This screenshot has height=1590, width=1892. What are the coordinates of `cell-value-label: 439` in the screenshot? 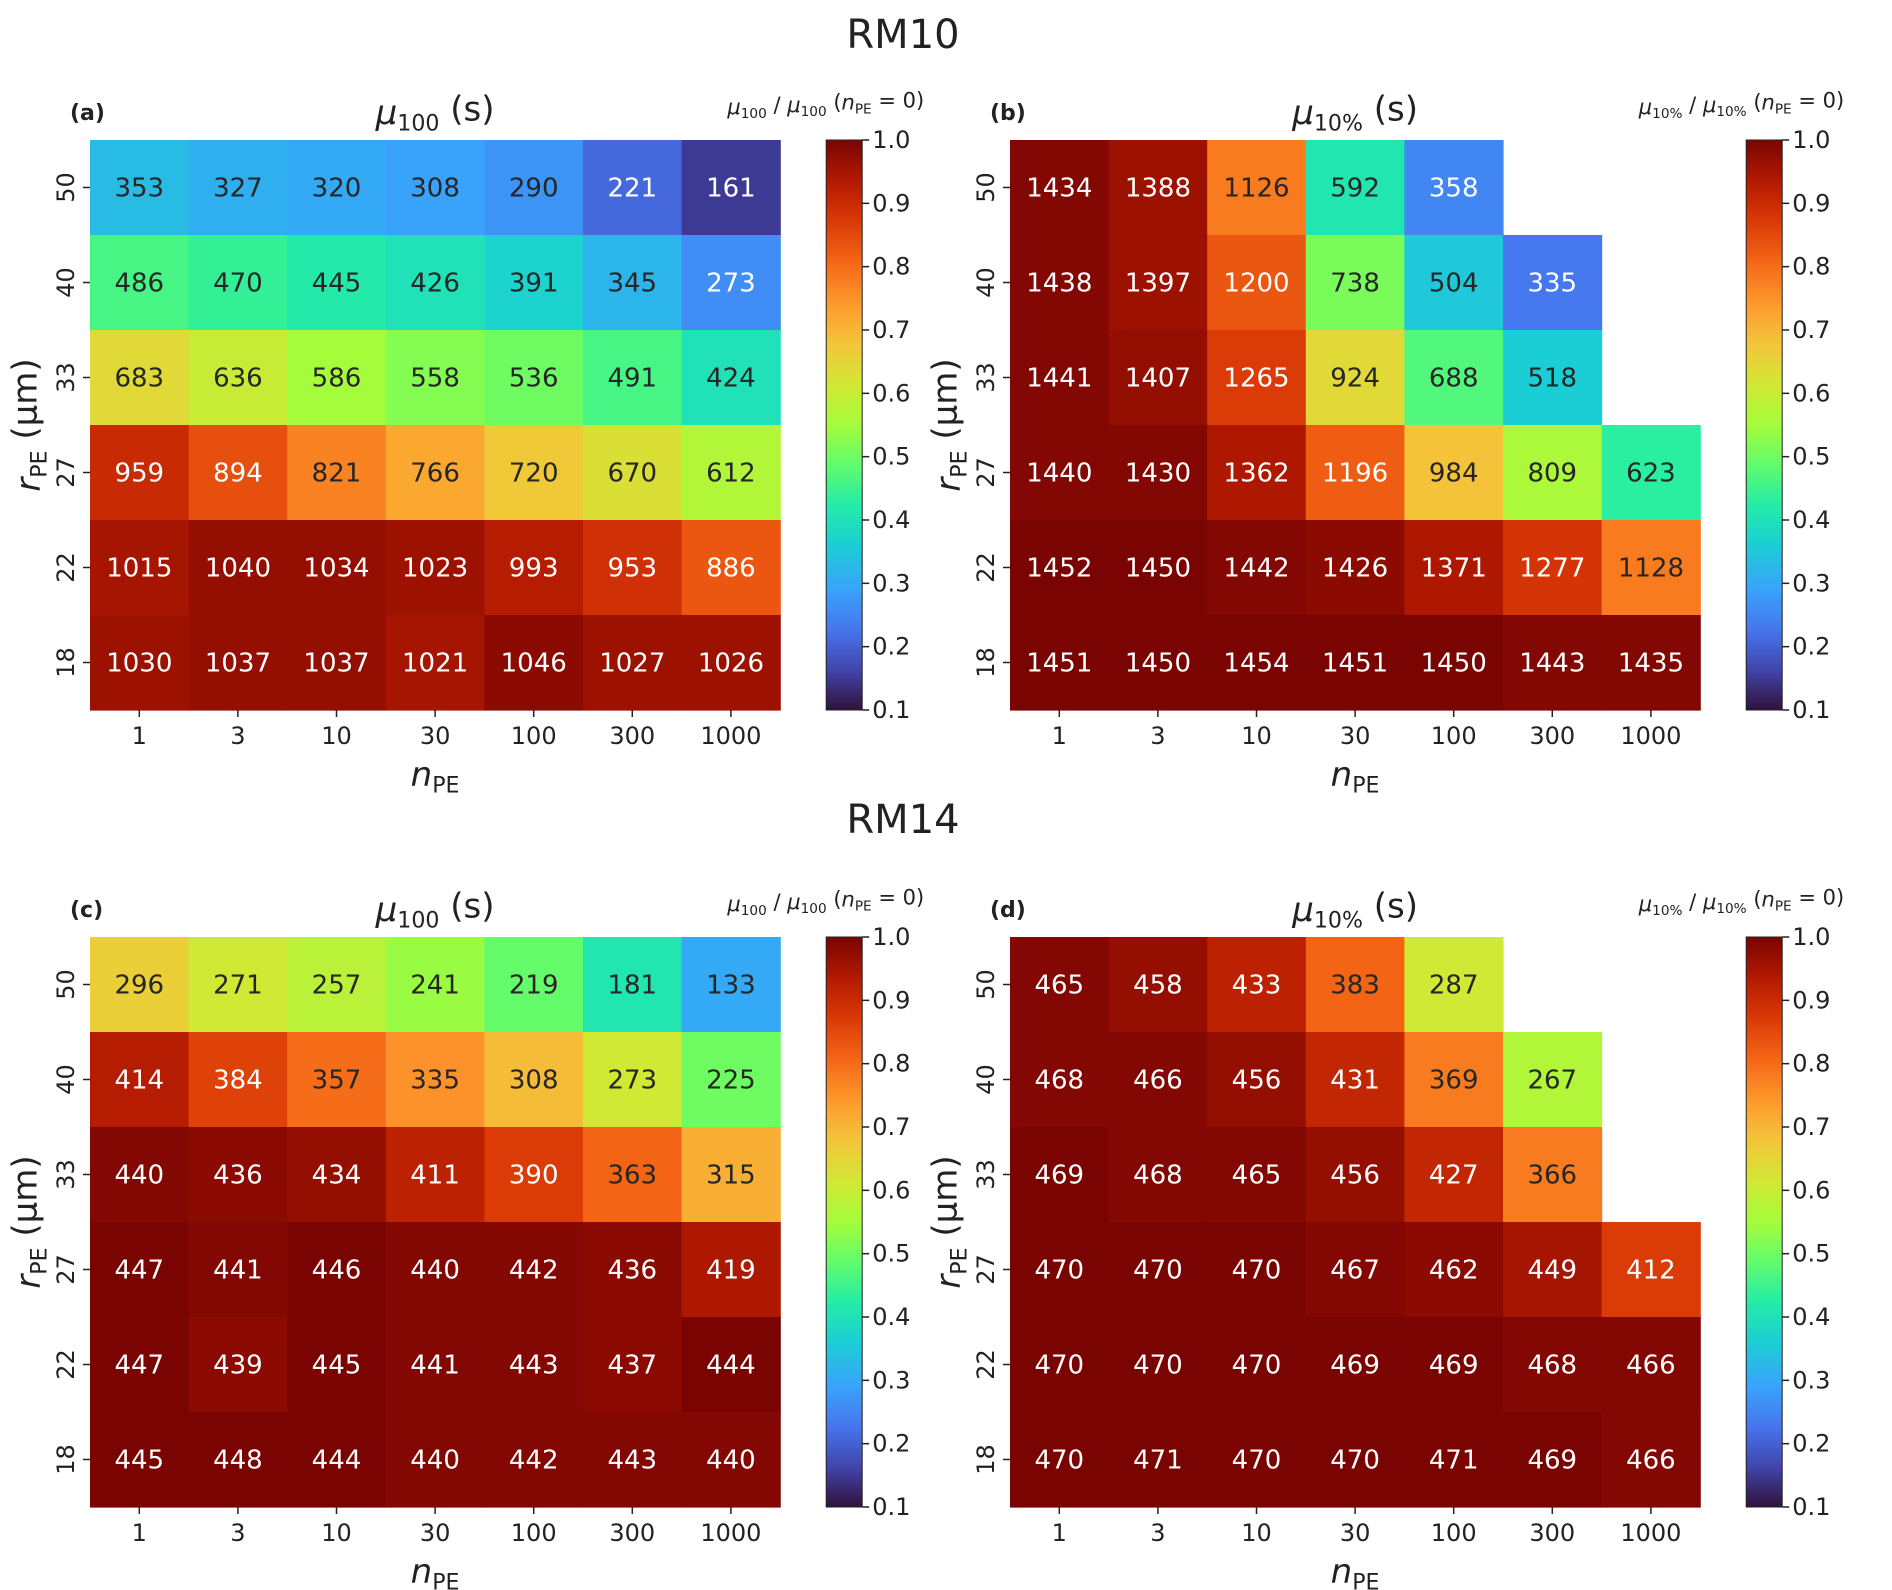 It's located at (238, 1366).